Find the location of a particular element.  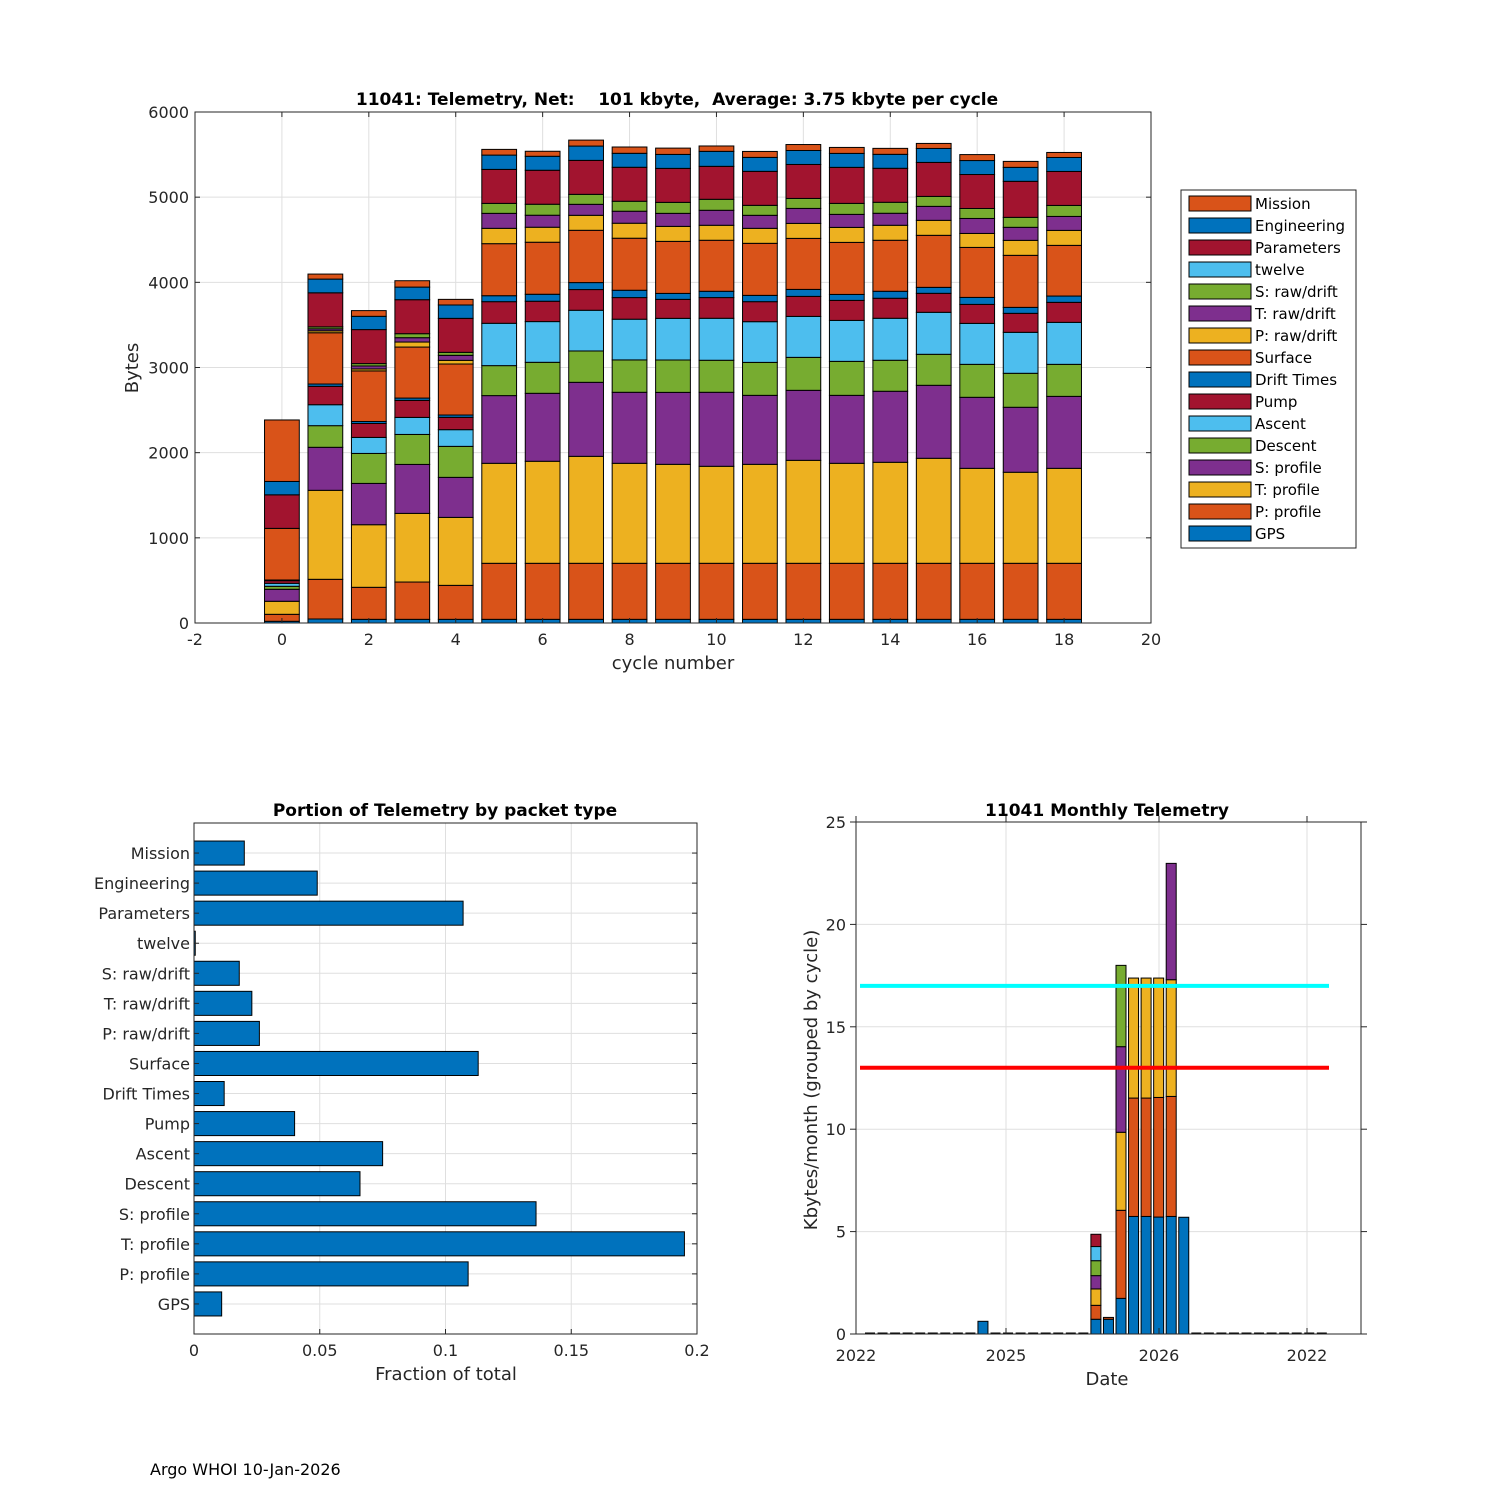

top-xtick-label: 4 is located at coordinates (456, 639).